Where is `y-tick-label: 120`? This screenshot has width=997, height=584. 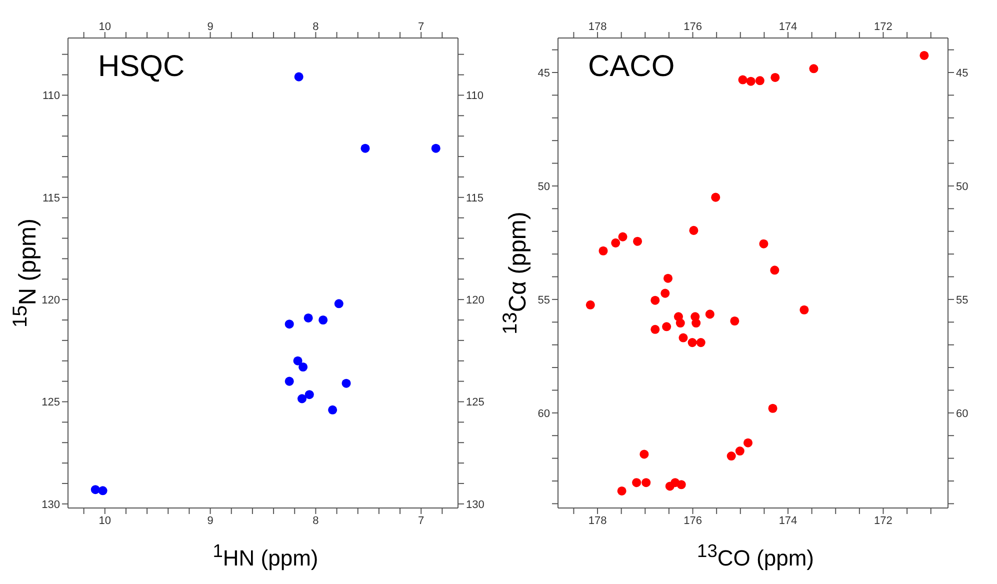
y-tick-label: 120 is located at coordinates (51, 300).